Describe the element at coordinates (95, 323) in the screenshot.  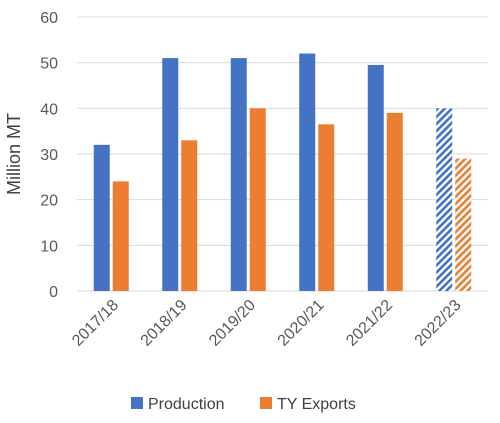
I see `x-tick-label: 2017/18` at that location.